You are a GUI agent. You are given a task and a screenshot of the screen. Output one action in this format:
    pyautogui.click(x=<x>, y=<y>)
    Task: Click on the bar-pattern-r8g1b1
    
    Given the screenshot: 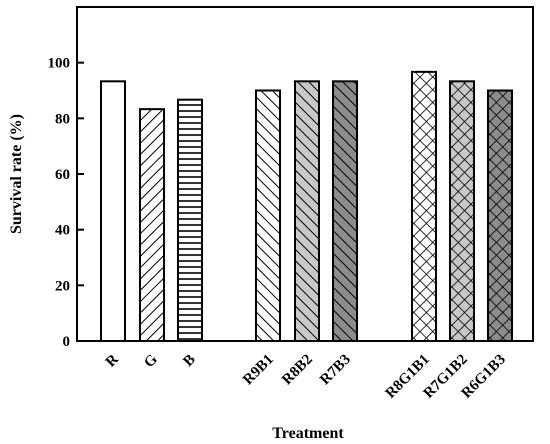 What is the action you would take?
    pyautogui.click(x=424, y=206)
    